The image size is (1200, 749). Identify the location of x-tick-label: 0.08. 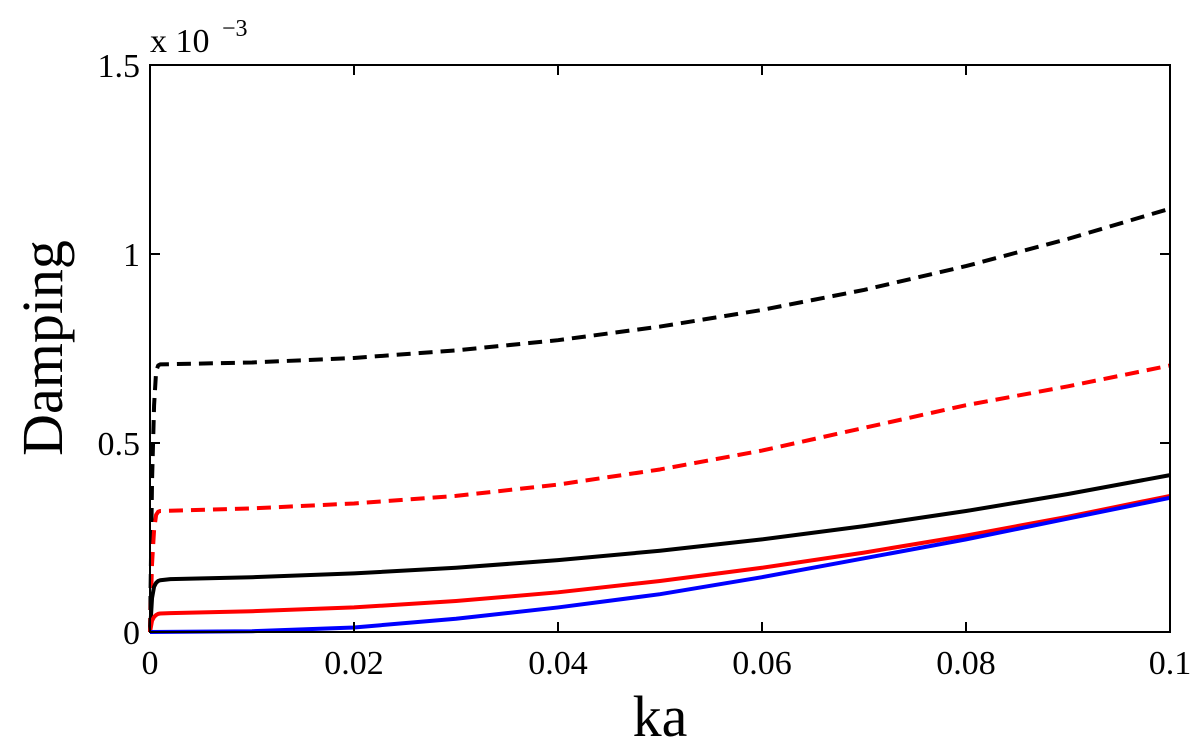
(966, 663).